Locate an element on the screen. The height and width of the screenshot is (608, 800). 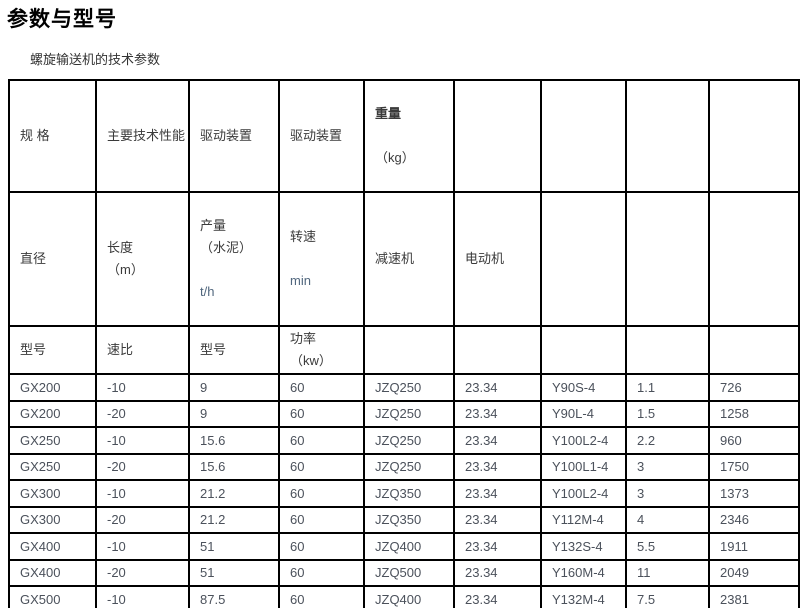
header-cell-weight: 重量 （kg） is located at coordinates (409, 136).